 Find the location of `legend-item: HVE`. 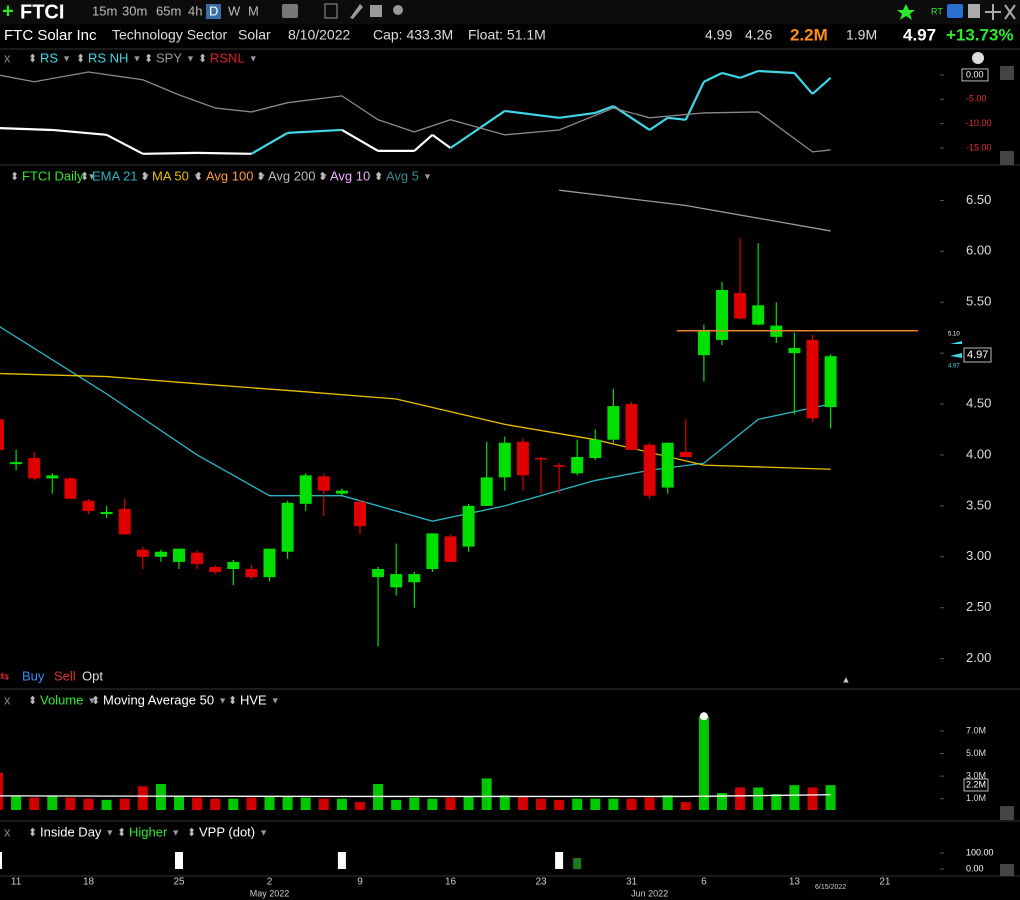

legend-item: HVE is located at coordinates (253, 699).